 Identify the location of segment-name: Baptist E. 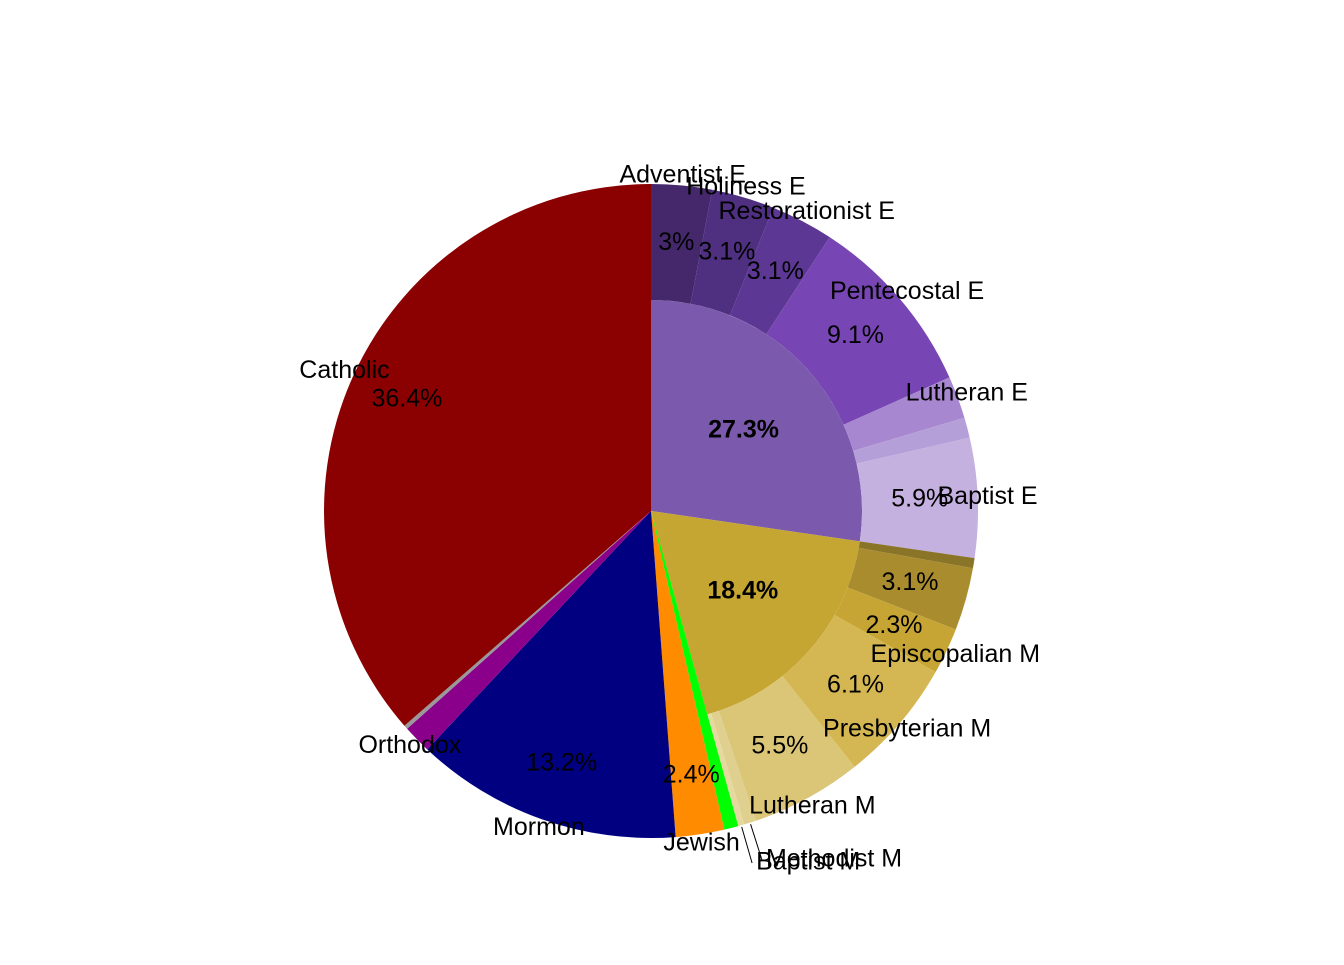
(987, 496).